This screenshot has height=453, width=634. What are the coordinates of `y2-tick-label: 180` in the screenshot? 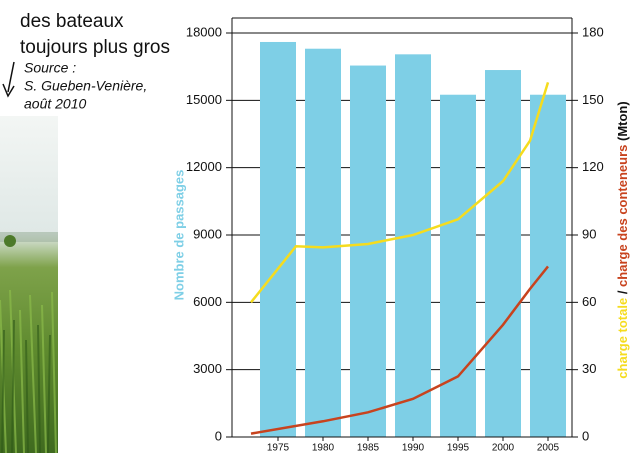 It's located at (593, 31).